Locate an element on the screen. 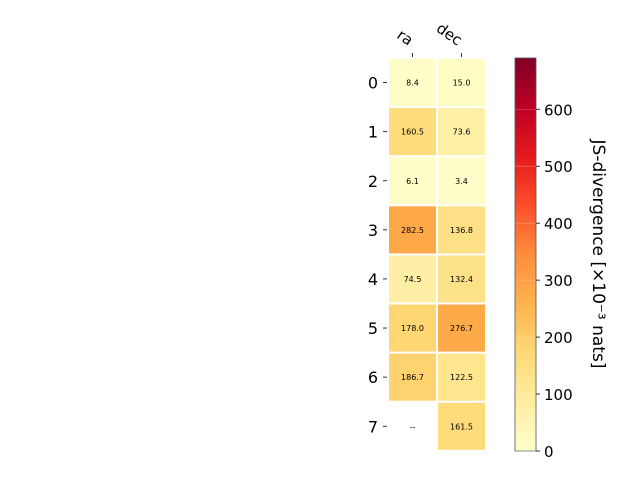 This screenshot has height=480, width=640. cell-value-label: 160.5 is located at coordinates (412, 132).